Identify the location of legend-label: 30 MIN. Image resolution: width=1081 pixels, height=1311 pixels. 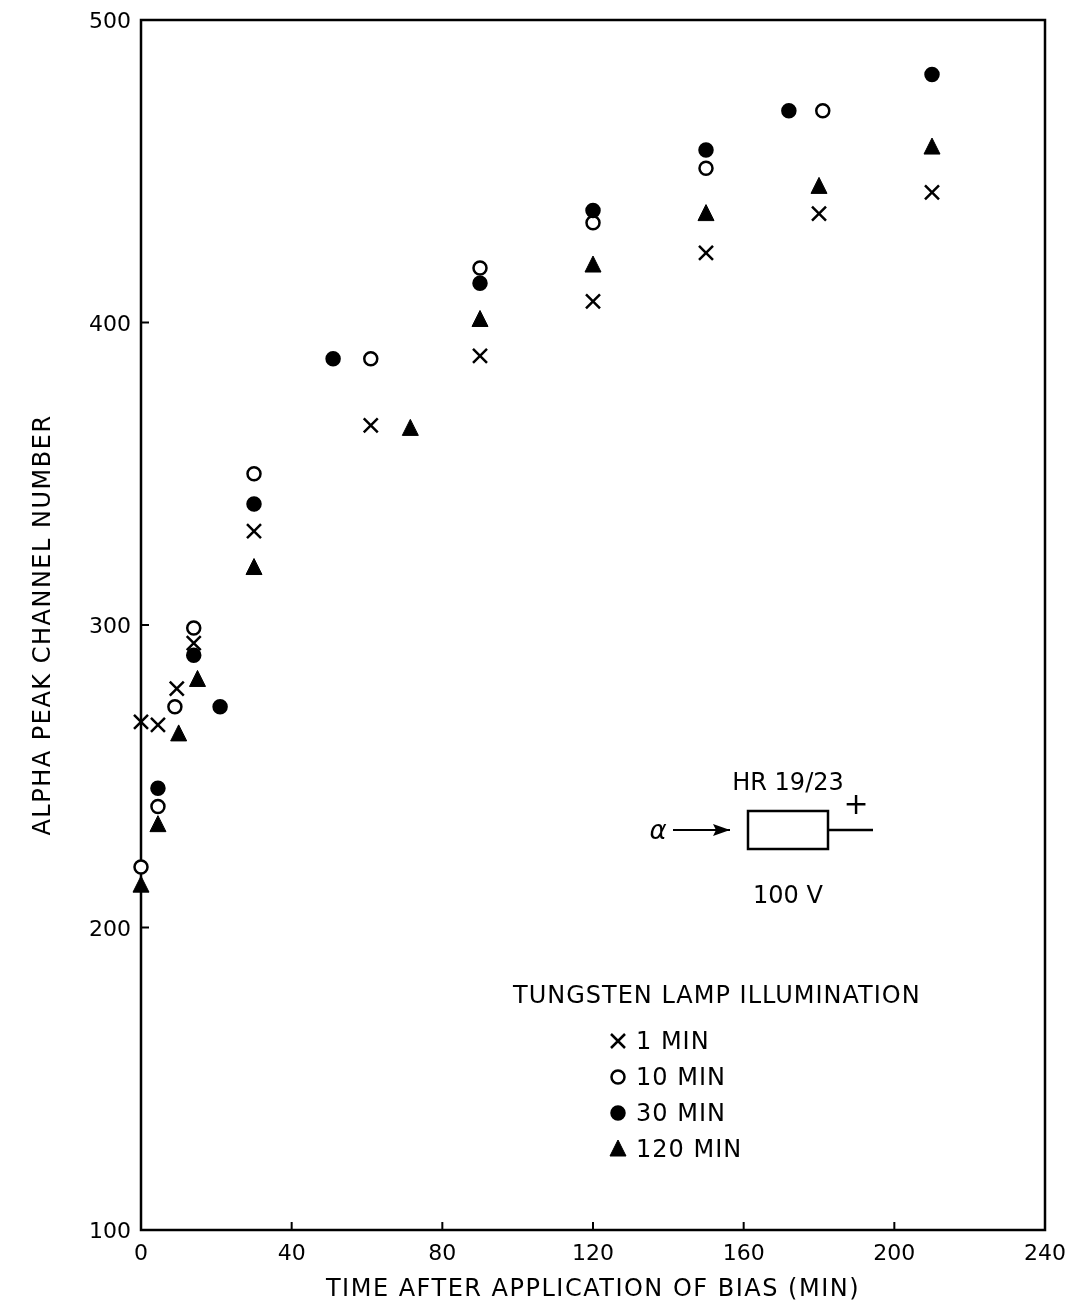
(681, 1113).